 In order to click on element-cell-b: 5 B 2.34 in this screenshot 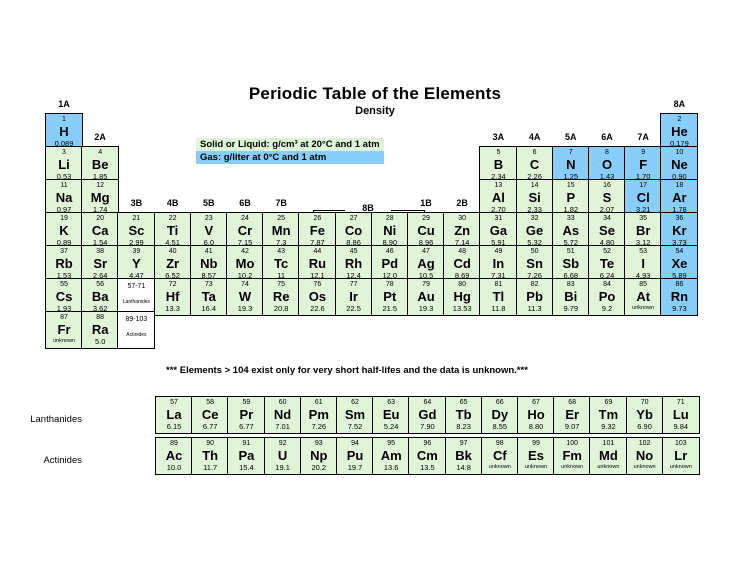, I will do `click(498, 165)`.